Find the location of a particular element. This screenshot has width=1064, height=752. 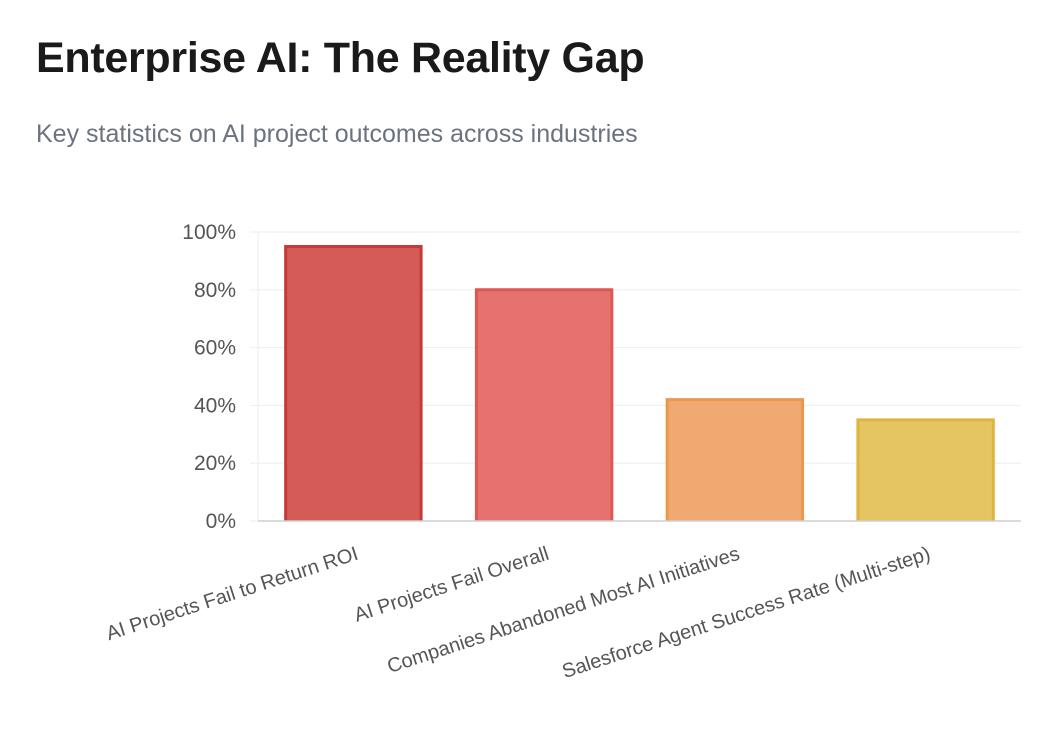

x-category-label: Companies Abandoned Most AI Initiatives is located at coordinates (564, 610).